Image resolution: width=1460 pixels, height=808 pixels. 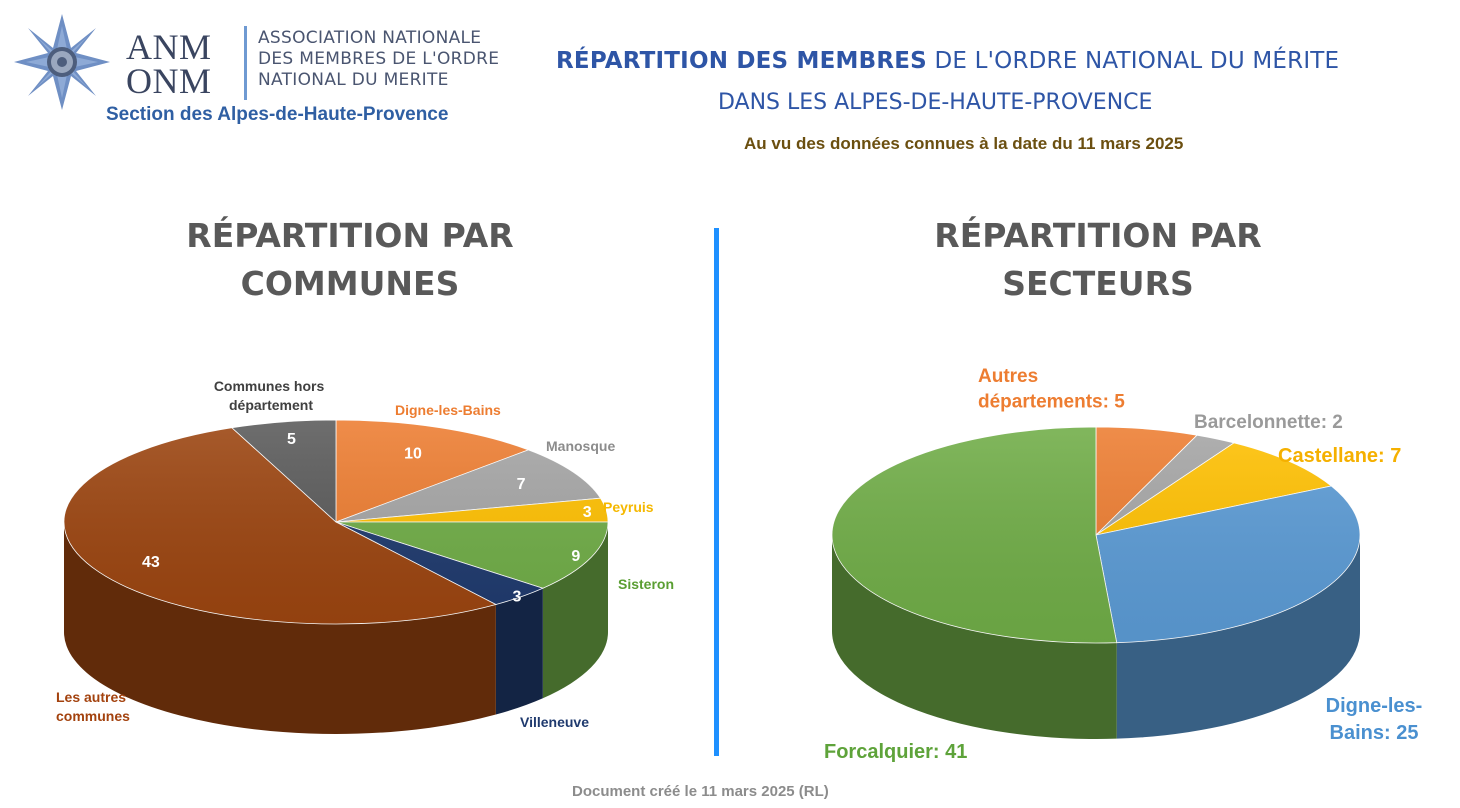 What do you see at coordinates (1374, 733) in the screenshot?
I see `category-label-line: Bains: 25` at bounding box center [1374, 733].